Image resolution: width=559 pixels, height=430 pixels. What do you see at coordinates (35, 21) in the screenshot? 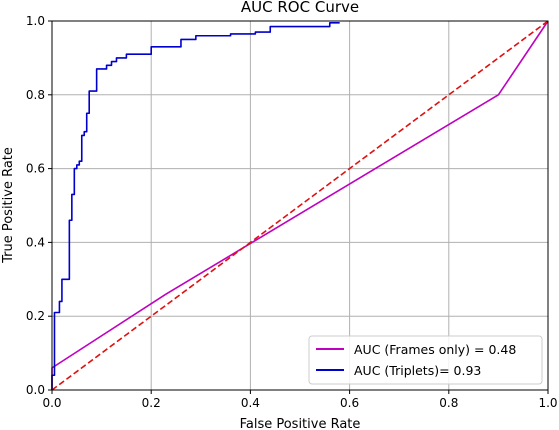
I see `y-tick-label: 1.0` at bounding box center [35, 21].